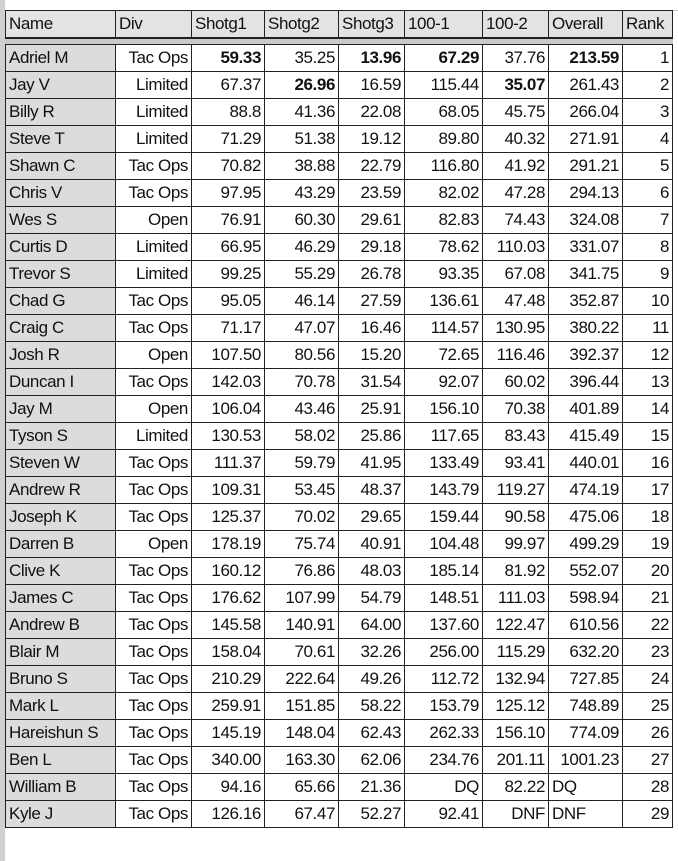 Image resolution: width=678 pixels, height=861 pixels. Describe the element at coordinates (585, 409) in the screenshot. I see `cell-overall: 401.89` at that location.